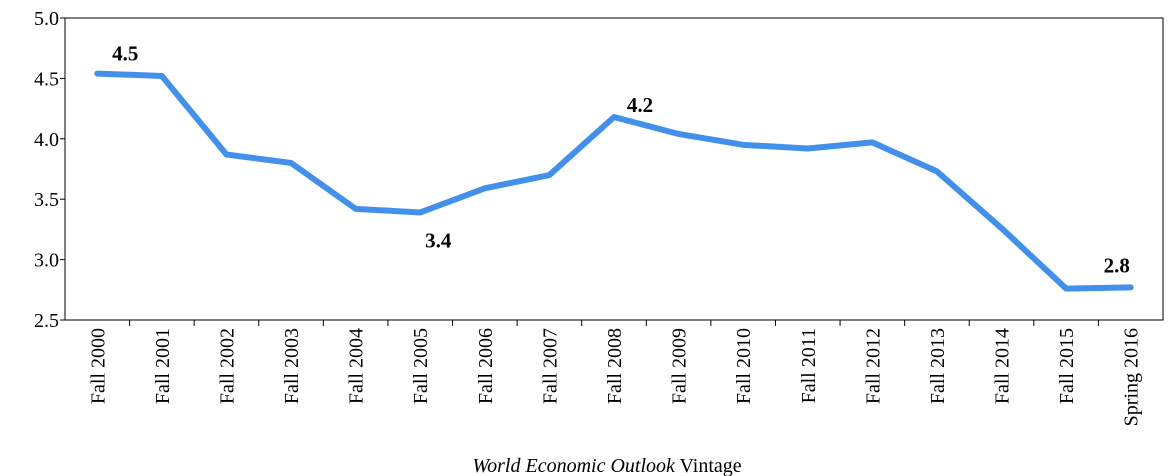 This screenshot has width=1176, height=476. I want to click on x-tick-label: Fall 2008, so click(615, 366).